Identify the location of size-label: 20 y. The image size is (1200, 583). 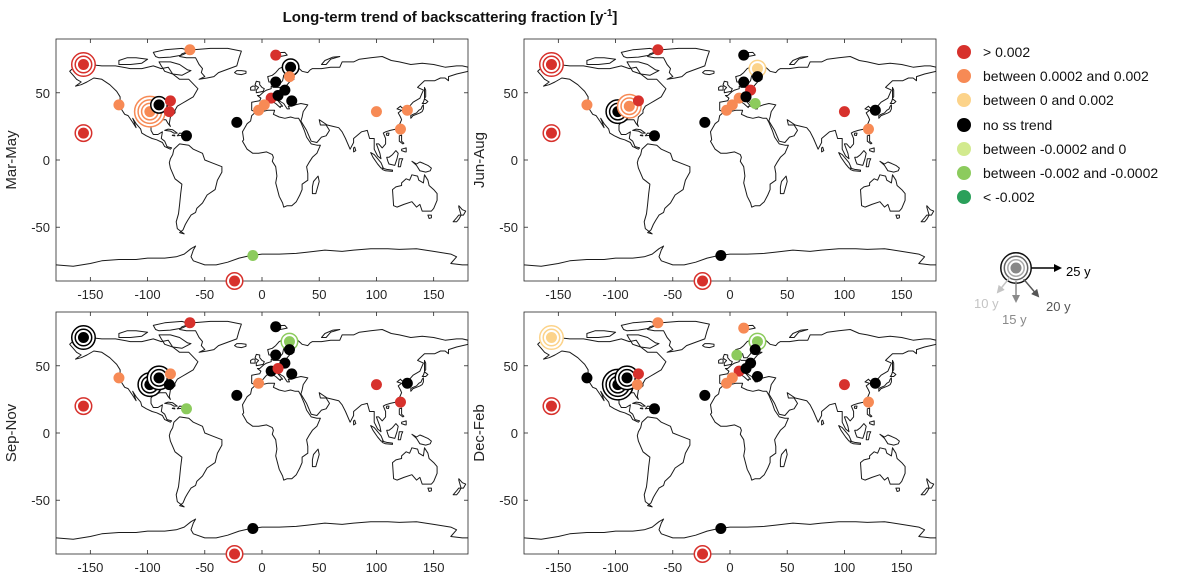
(1058, 306).